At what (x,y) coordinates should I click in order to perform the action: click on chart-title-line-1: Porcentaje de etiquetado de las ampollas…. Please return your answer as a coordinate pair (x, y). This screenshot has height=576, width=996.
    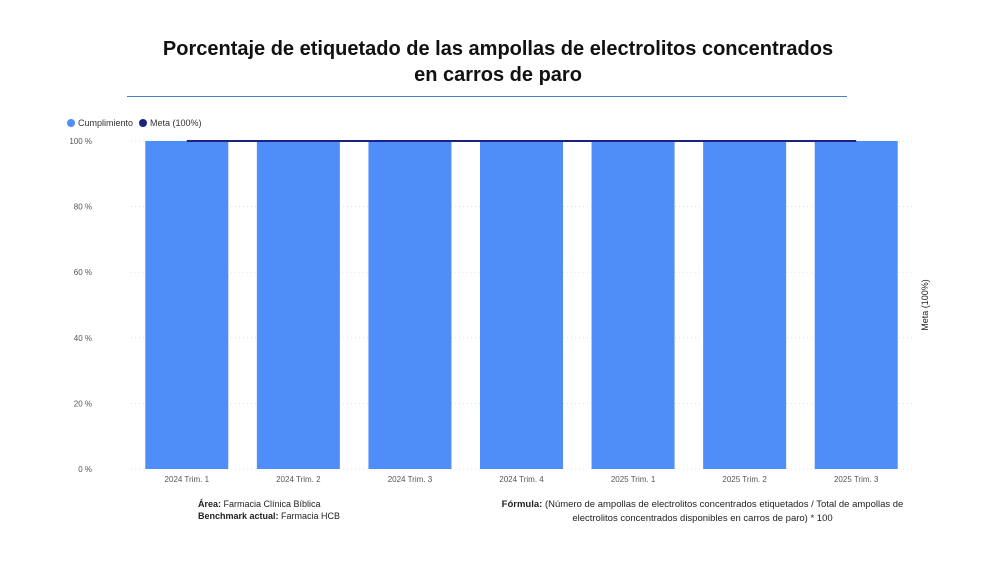
    Looking at the image, I should click on (498, 49).